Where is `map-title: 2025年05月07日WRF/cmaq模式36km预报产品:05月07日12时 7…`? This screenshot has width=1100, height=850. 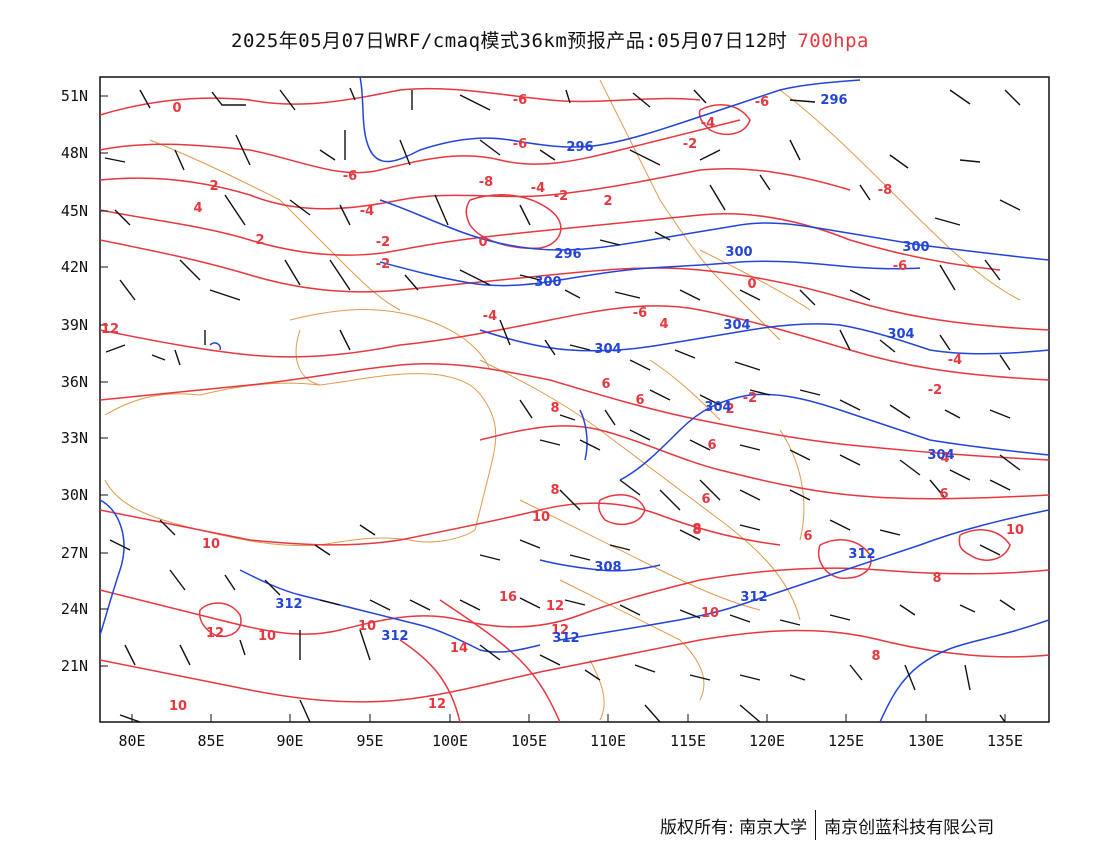 map-title: 2025年05月07日WRF/cmaq模式36km预报产品:05月07日12时 7… is located at coordinates (550, 39).